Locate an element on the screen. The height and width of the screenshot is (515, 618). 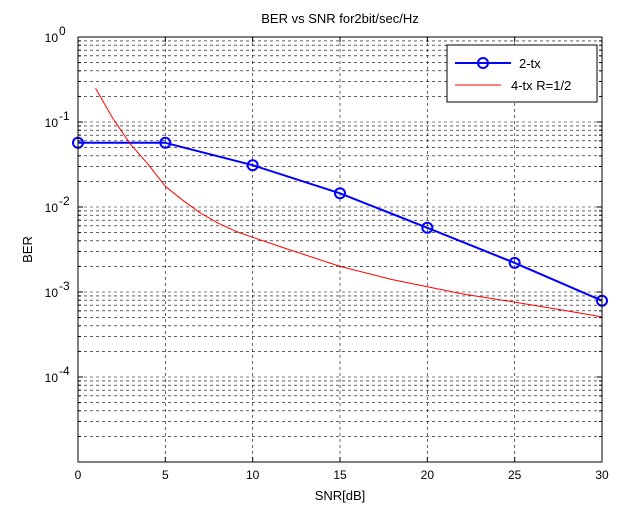
legend-box is located at coordinates (522, 73).